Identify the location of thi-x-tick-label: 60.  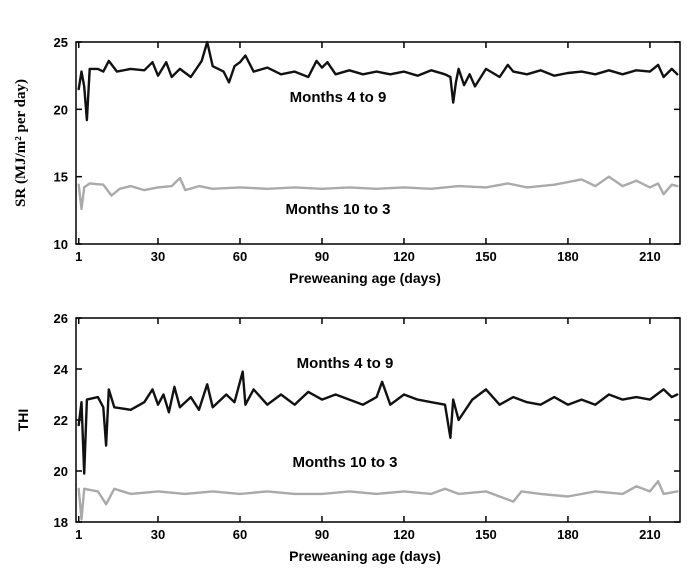
(240, 534).